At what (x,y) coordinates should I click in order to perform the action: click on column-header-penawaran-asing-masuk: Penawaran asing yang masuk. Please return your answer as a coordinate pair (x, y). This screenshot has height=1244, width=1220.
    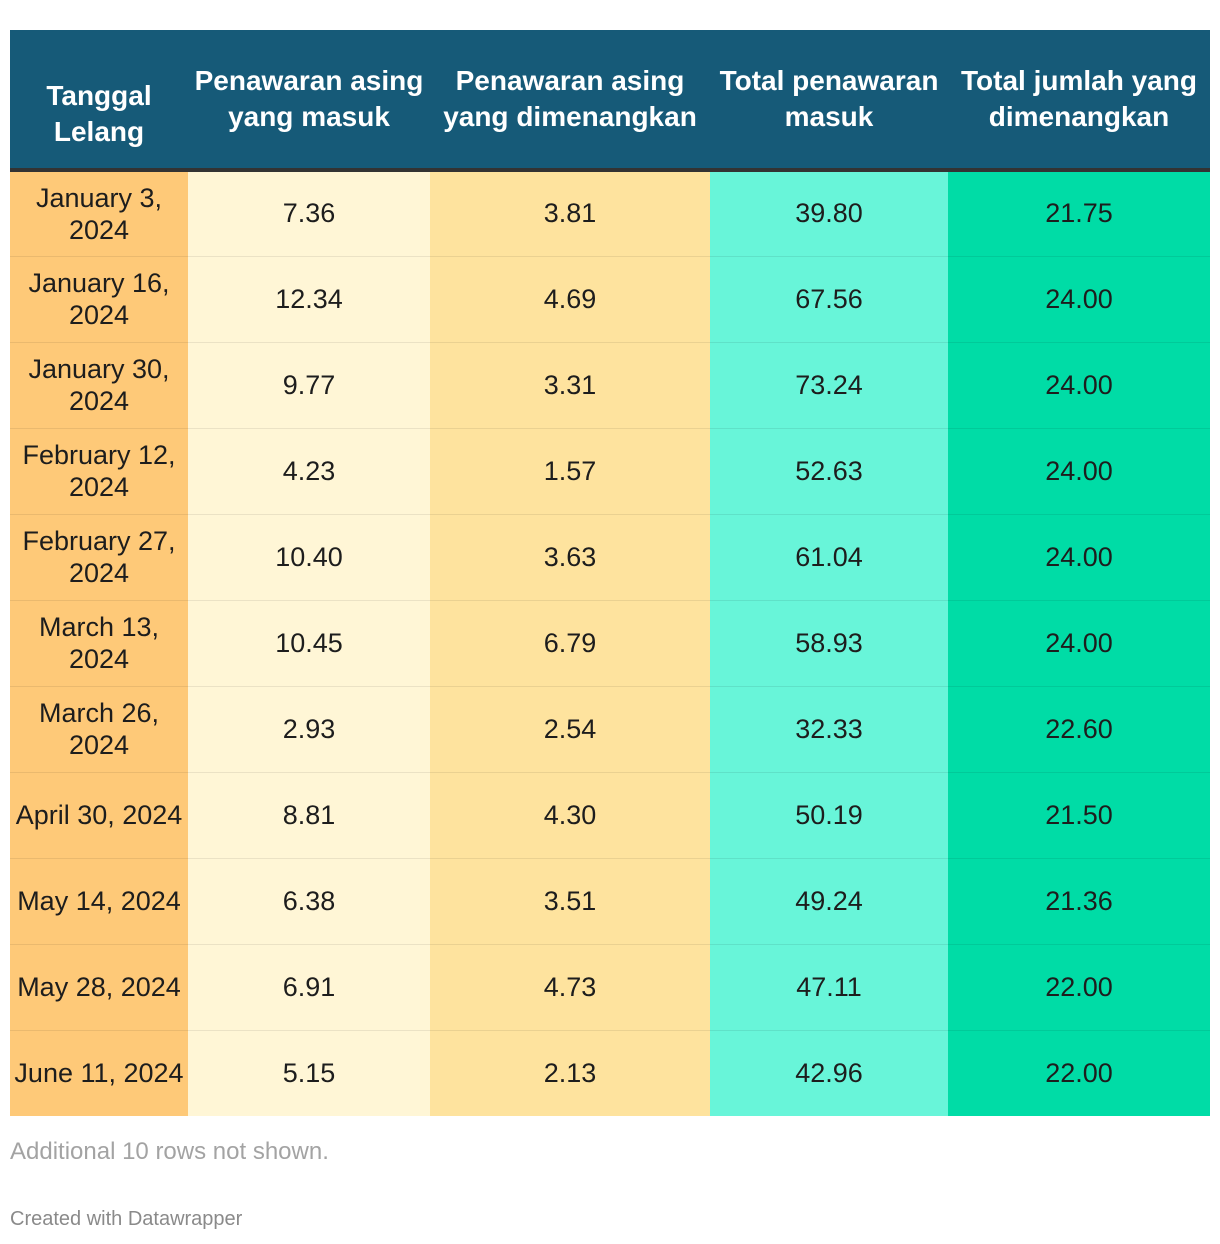
    Looking at the image, I should click on (309, 101).